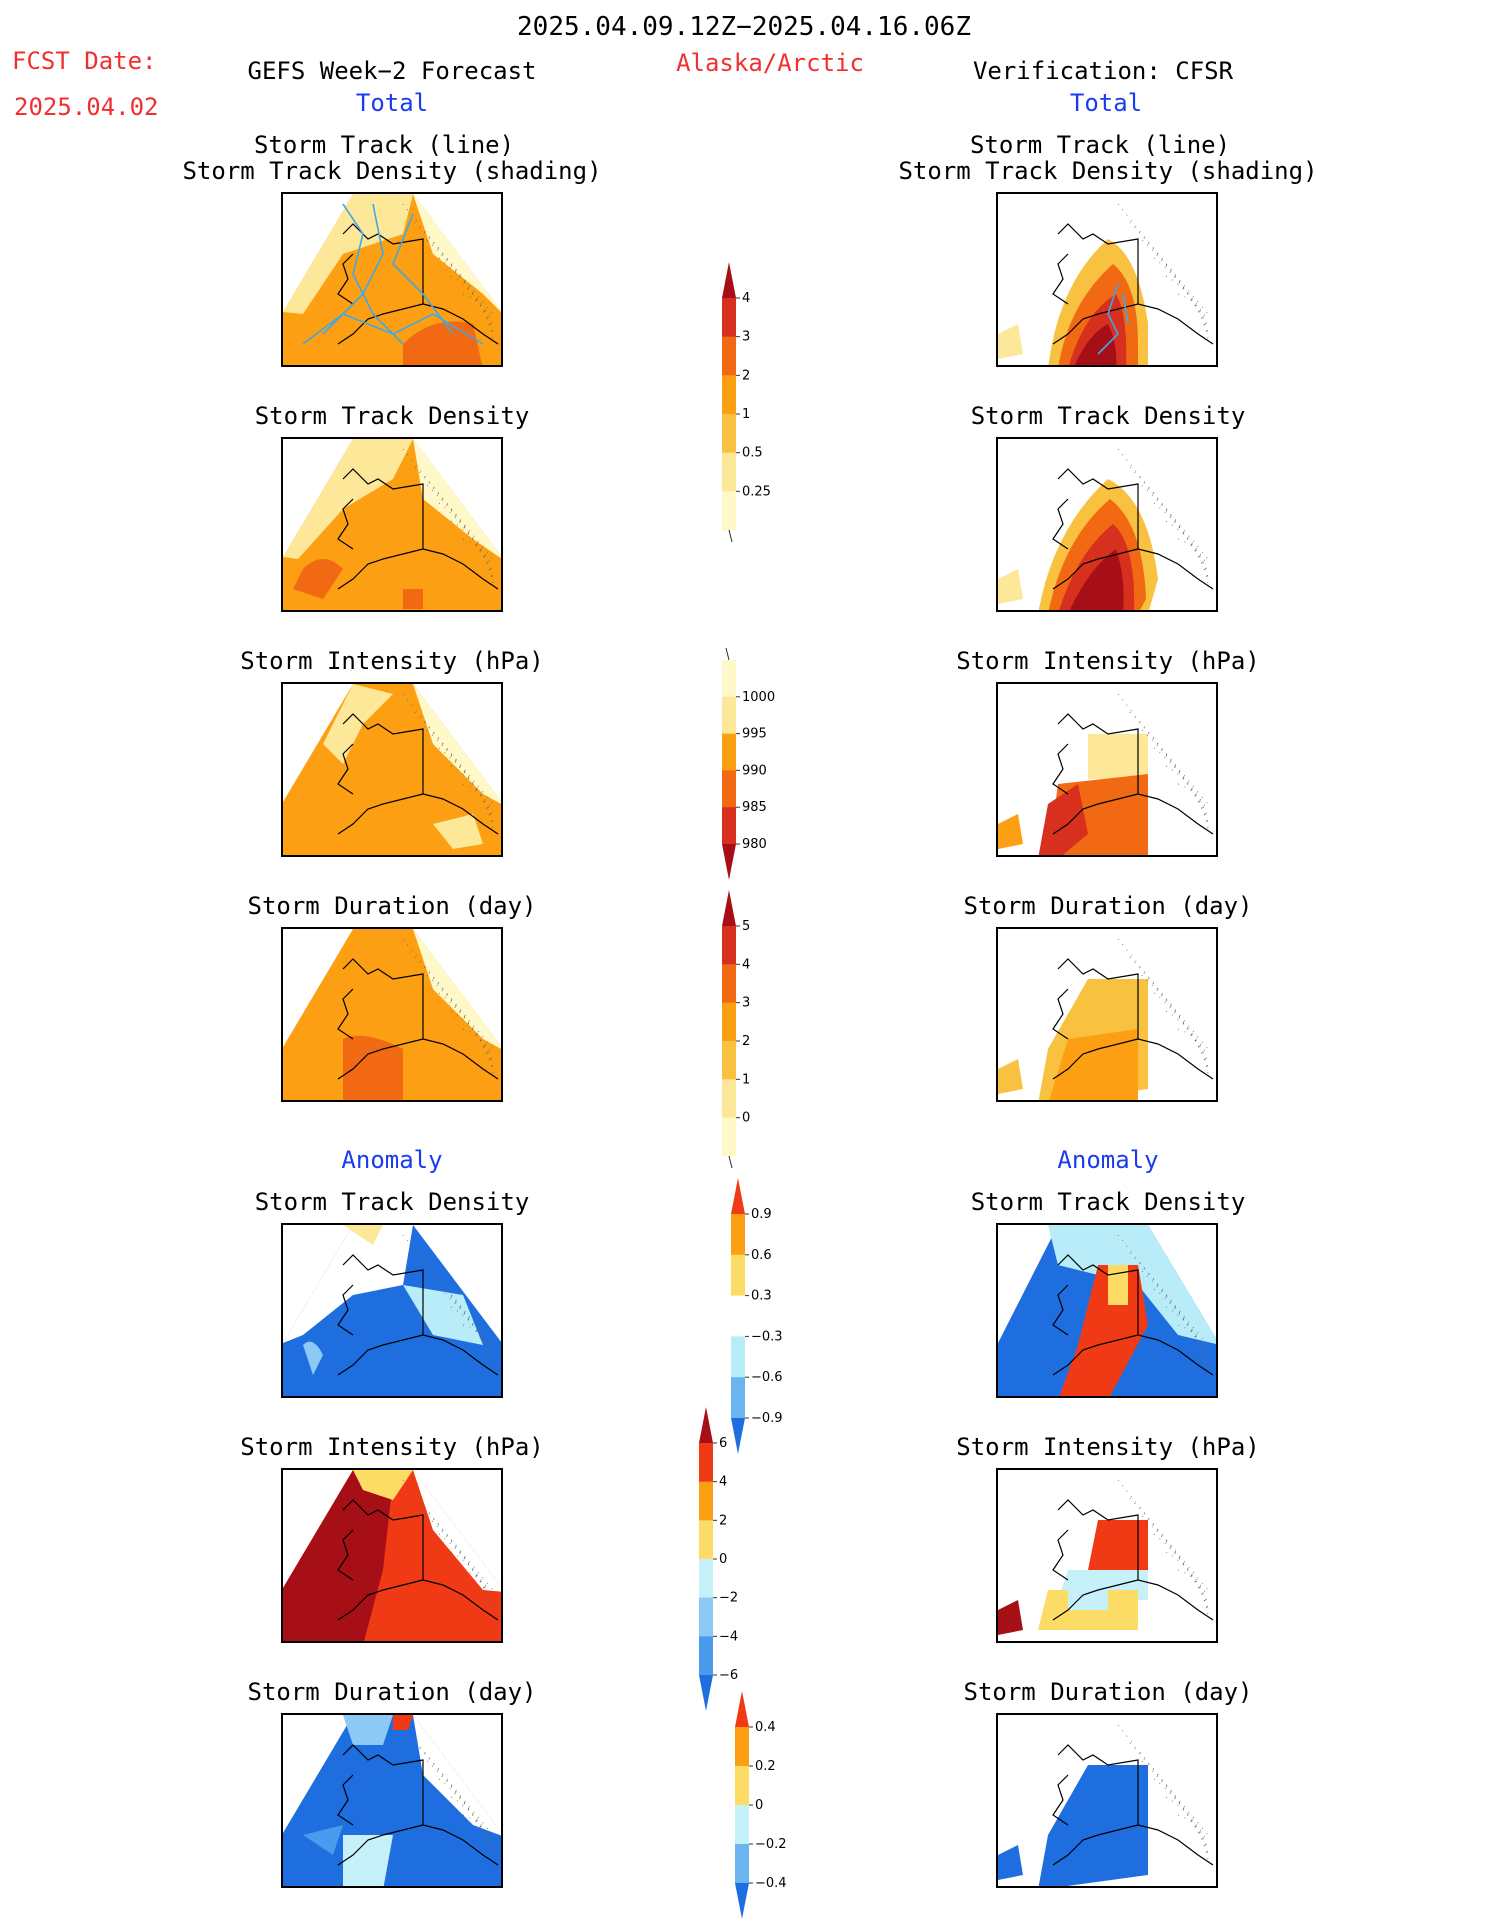 The image size is (1487, 1925). What do you see at coordinates (757, 1031) in the screenshot?
I see `colorbar-duration-total: 5 4 3 2 1 0` at bounding box center [757, 1031].